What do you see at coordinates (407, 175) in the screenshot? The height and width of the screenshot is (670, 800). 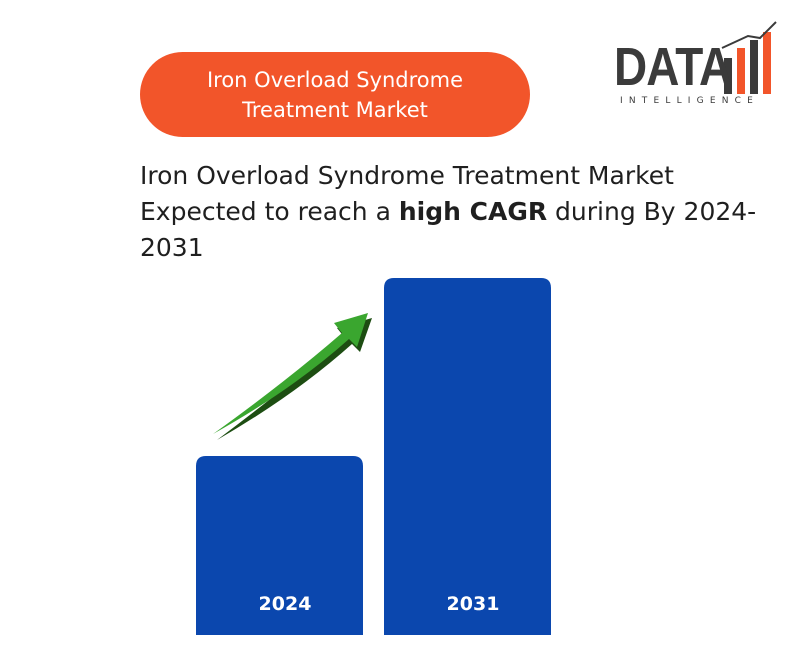 I see `headline-line: Iron Overload Syndrome Treatment Market` at bounding box center [407, 175].